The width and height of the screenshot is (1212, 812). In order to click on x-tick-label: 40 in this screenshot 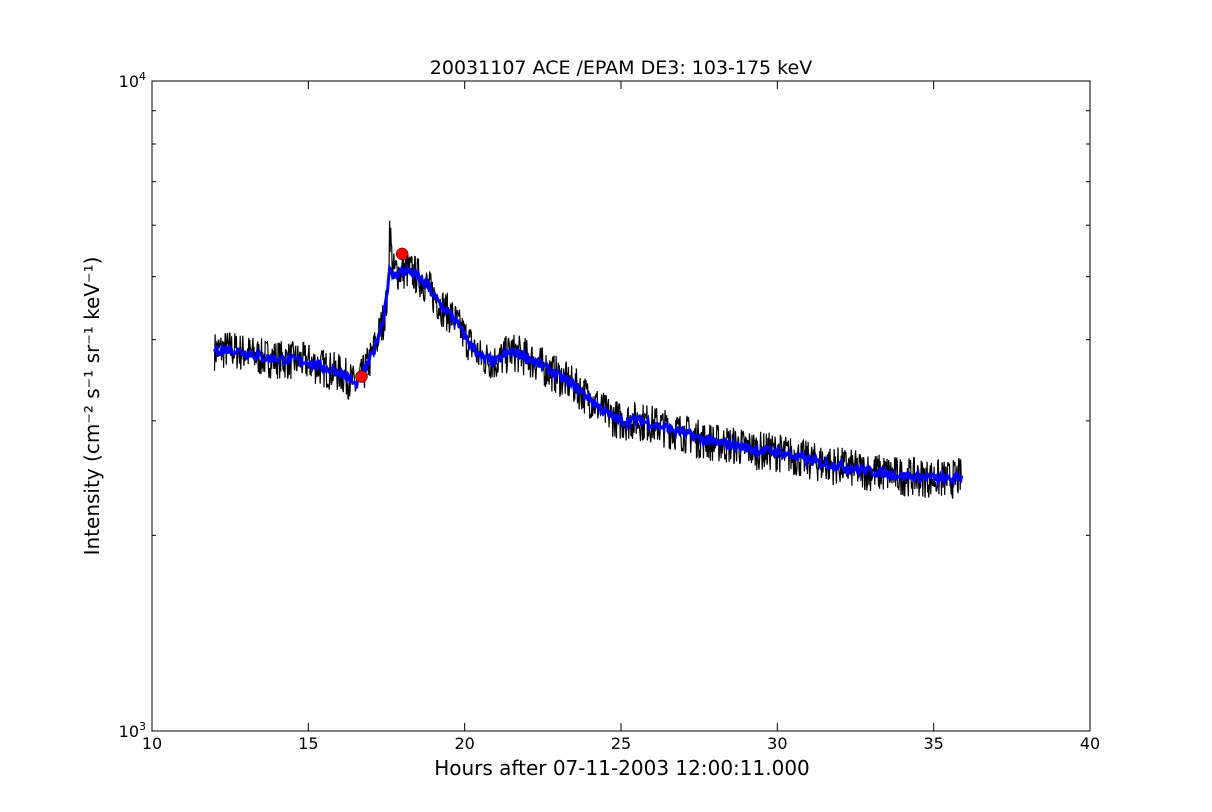, I will do `click(1090, 743)`.